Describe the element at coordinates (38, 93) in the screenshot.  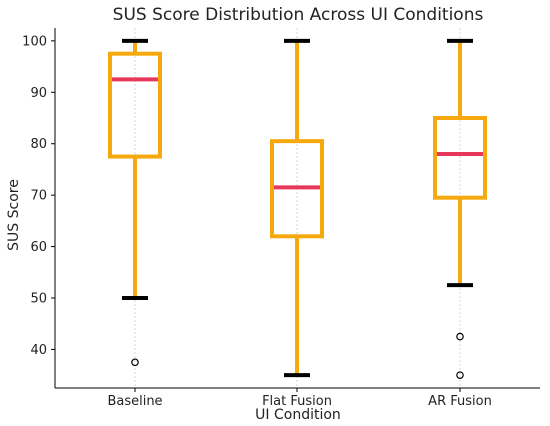
I see `y-tick-label: 90` at that location.